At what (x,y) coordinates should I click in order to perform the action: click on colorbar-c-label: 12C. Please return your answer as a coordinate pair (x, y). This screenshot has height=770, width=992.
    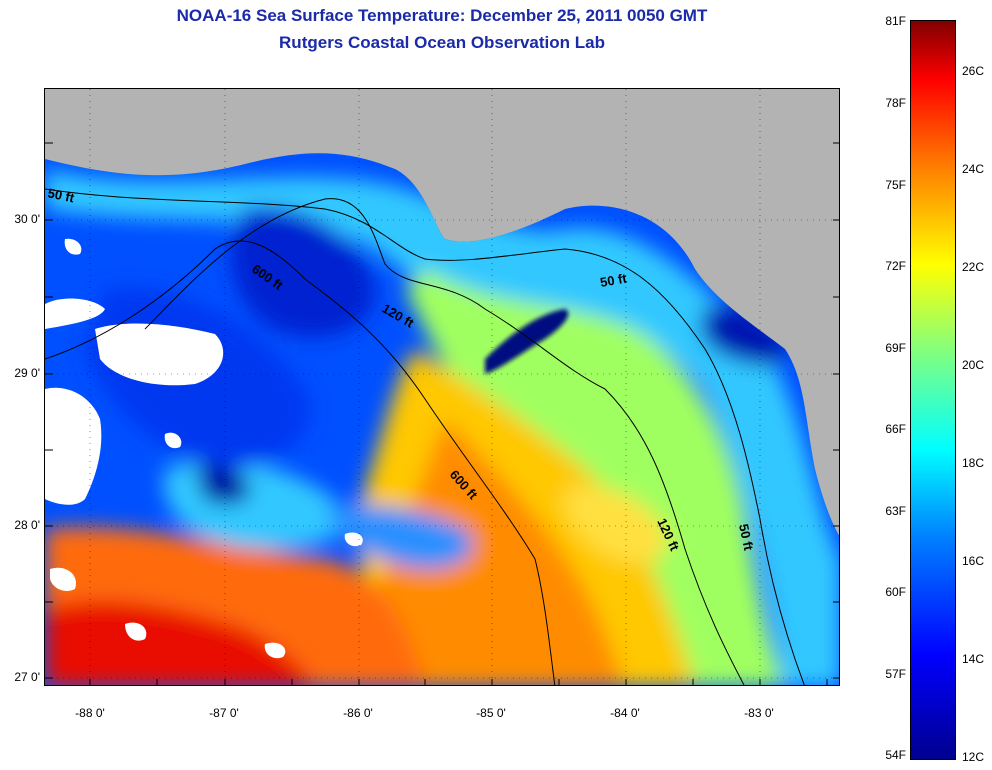
    Looking at the image, I should click on (973, 757).